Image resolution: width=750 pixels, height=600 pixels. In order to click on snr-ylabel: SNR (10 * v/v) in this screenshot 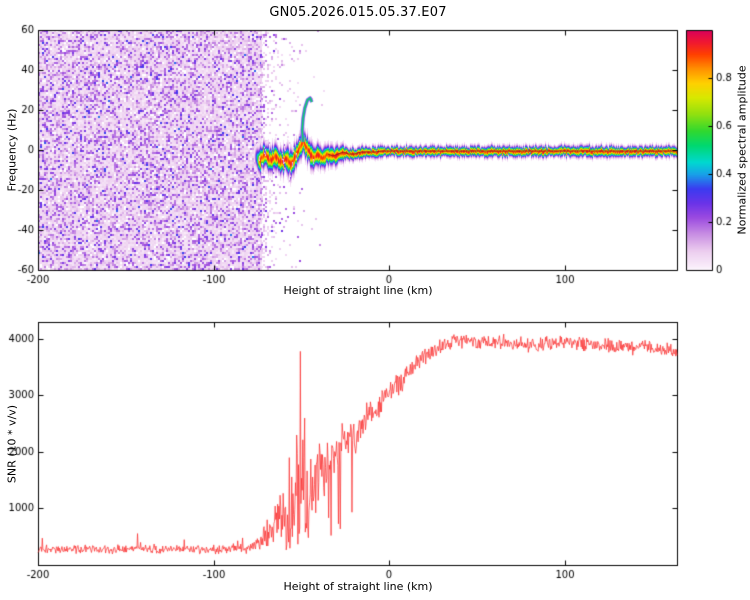, I will do `click(12, 444)`.